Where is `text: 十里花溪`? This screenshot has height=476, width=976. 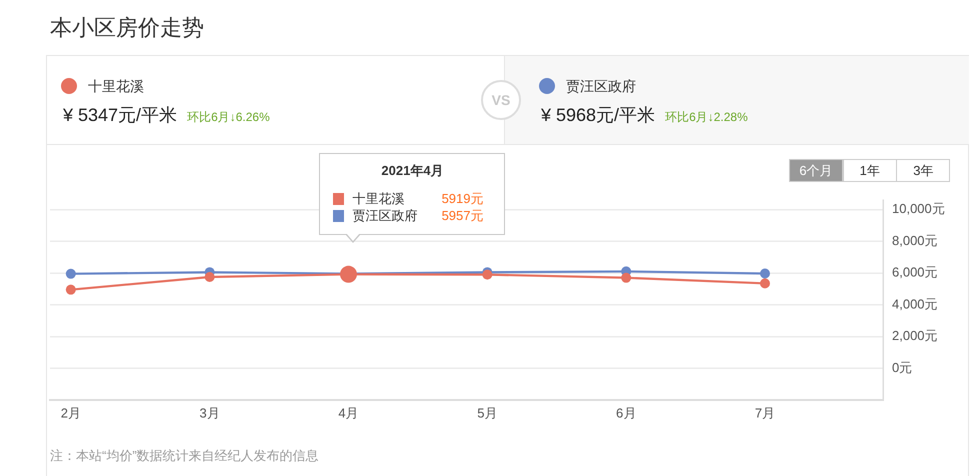 text: 十里花溪 is located at coordinates (116, 86).